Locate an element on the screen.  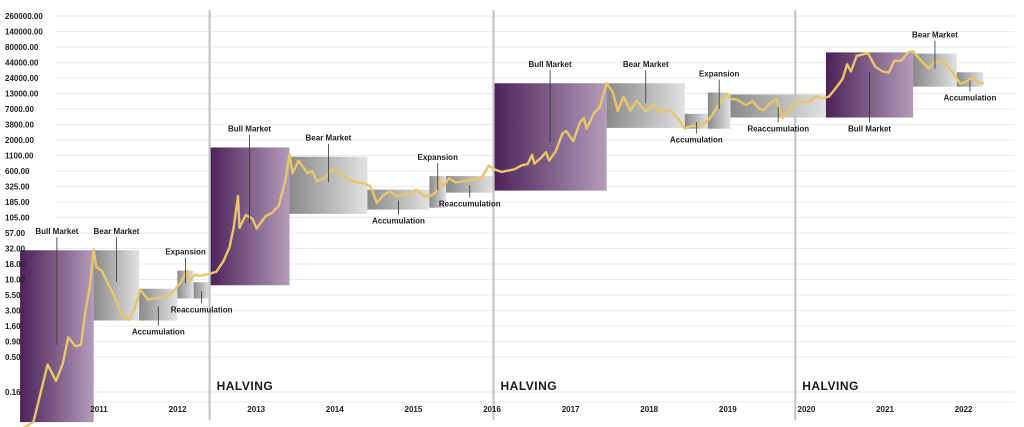
x-tick-label: 2022 is located at coordinates (964, 409).